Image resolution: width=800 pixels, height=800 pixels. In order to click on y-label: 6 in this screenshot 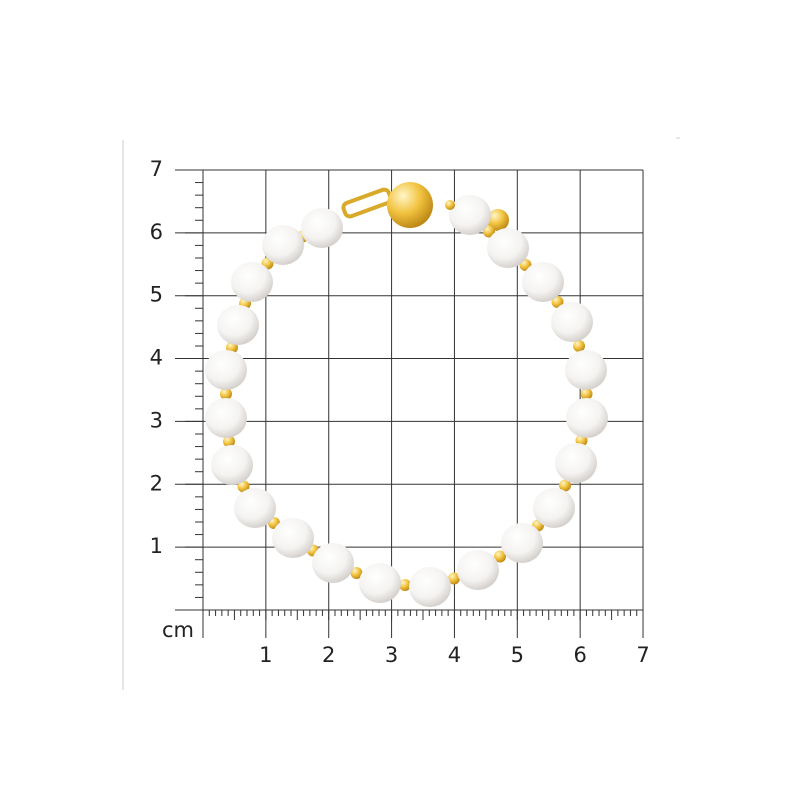, I will do `click(156, 232)`.